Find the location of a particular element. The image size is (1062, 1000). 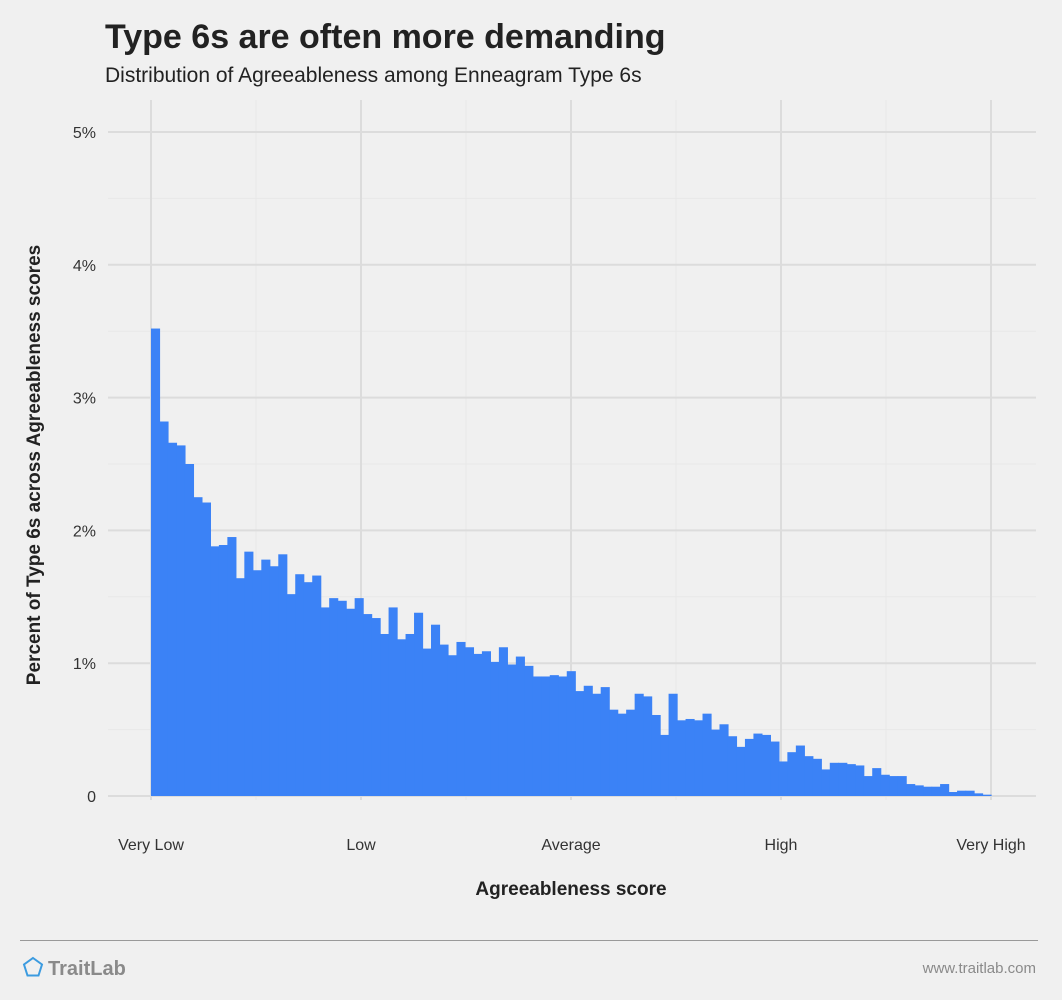

y-tick-label: 1% is located at coordinates (84, 664).